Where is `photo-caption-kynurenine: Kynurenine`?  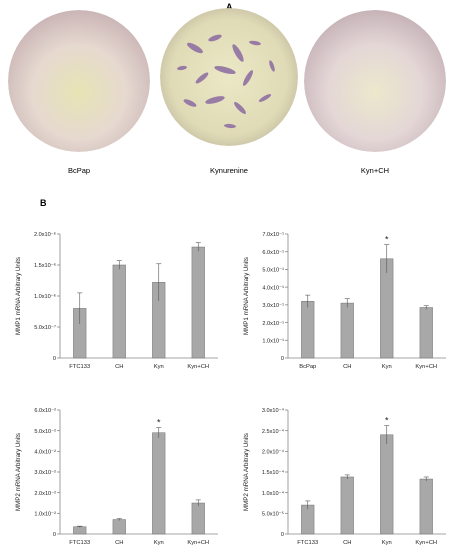
photo-caption-kynurenine: Kynurenine is located at coordinates (229, 170).